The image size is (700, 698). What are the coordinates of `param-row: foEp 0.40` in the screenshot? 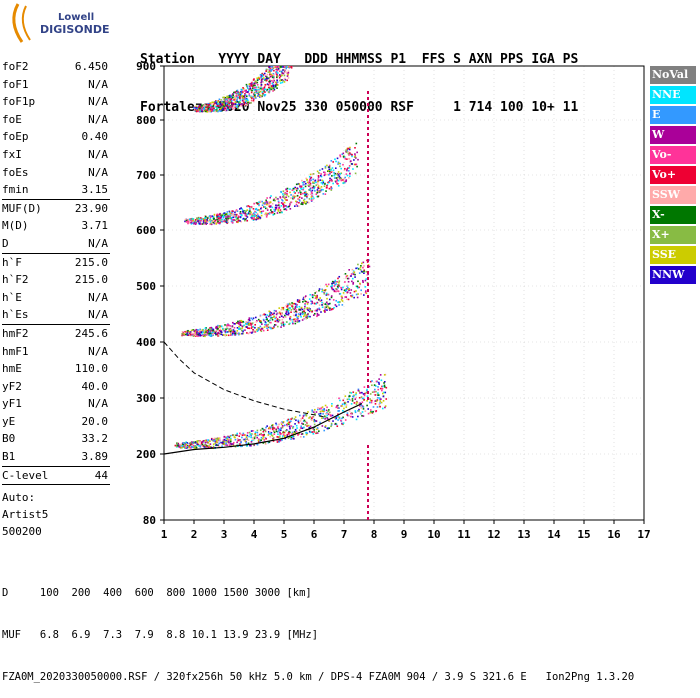 It's located at (55, 137).